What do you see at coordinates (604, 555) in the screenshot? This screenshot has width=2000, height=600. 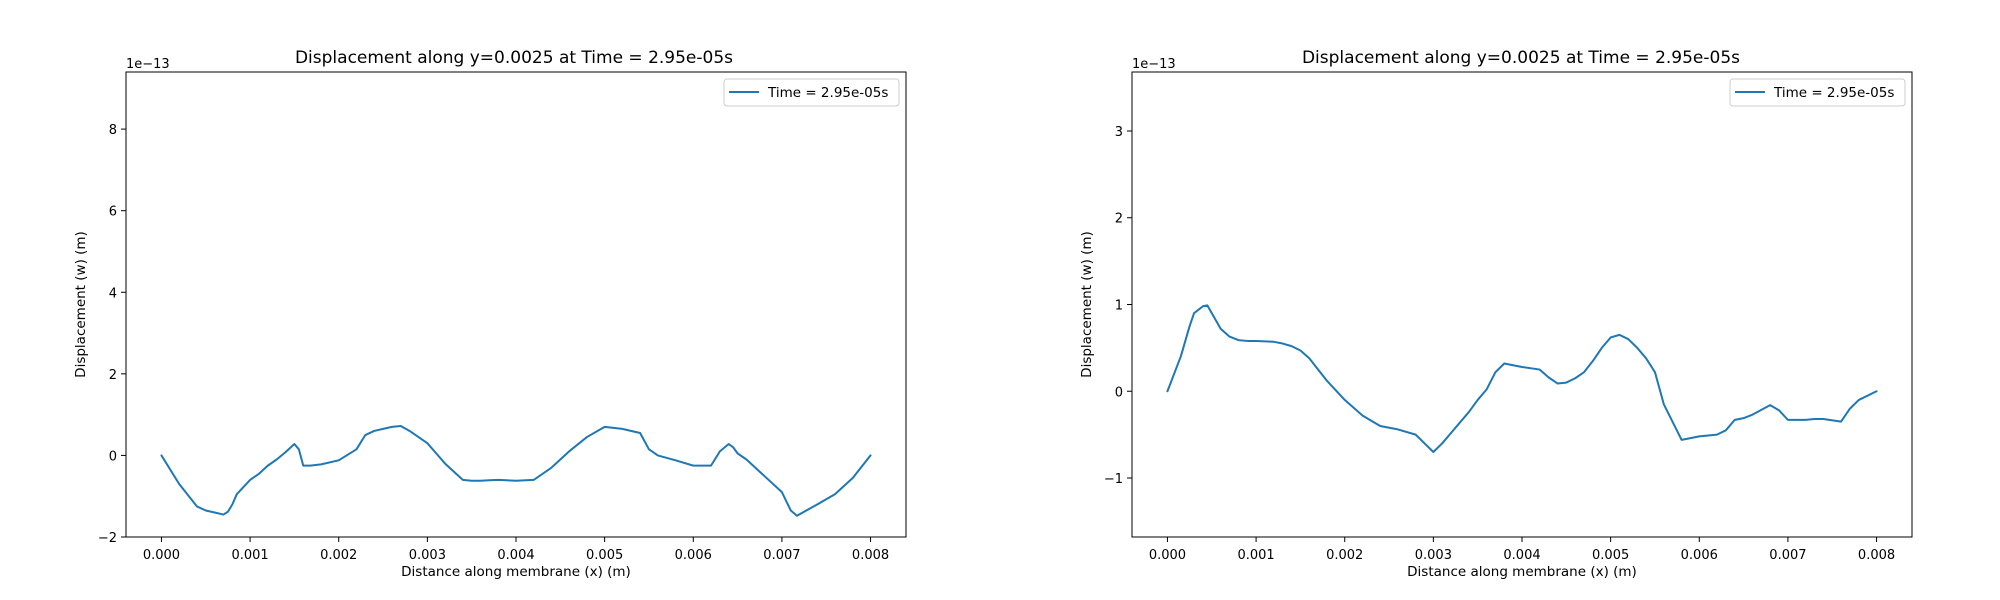 I see `chart-left-x-tick-label: 0.005` at bounding box center [604, 555].